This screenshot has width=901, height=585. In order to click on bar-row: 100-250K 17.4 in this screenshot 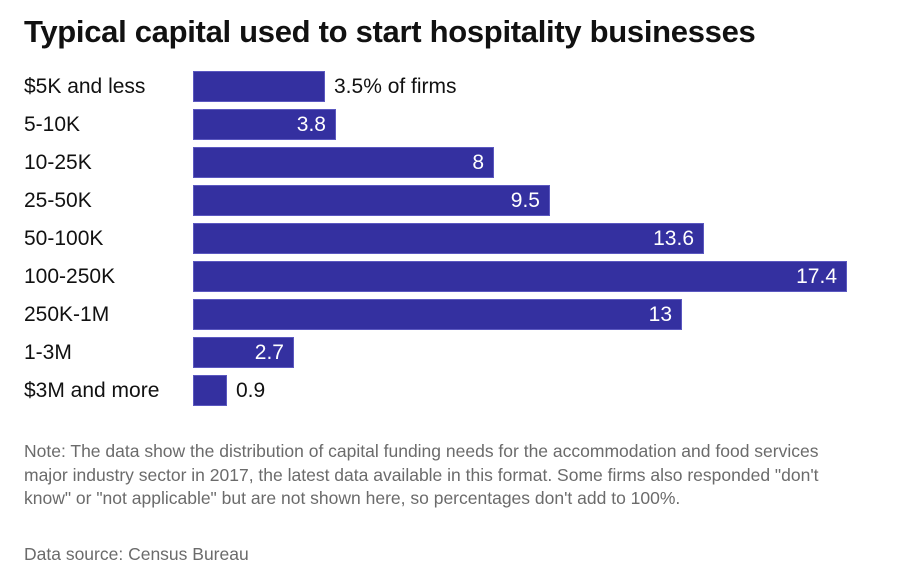, I will do `click(450, 276)`.